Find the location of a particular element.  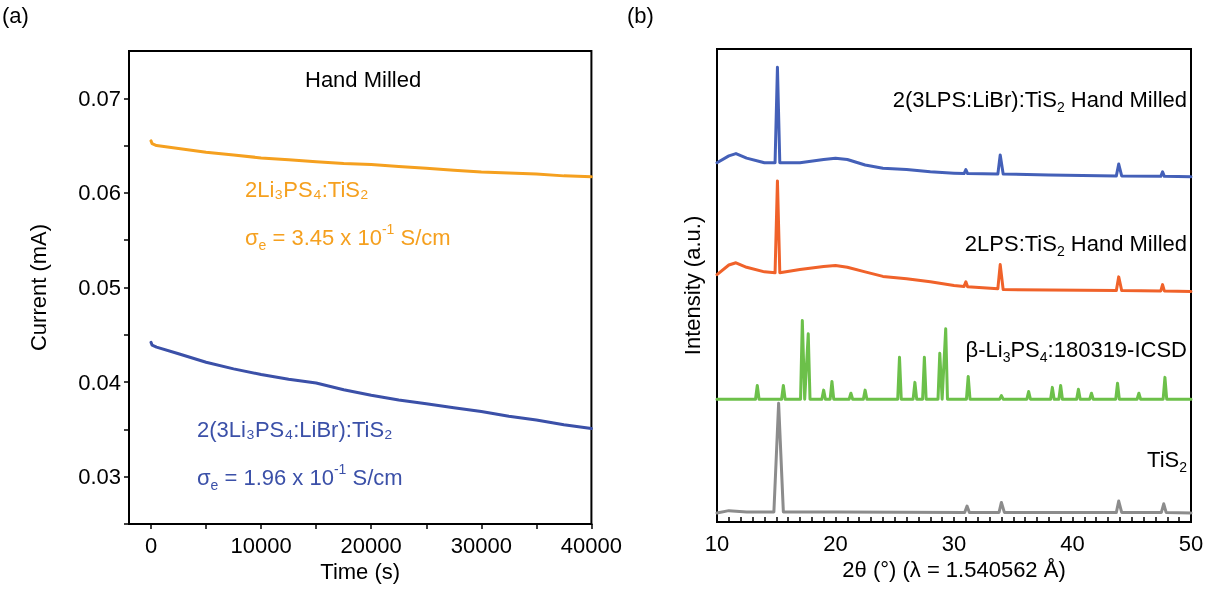

chart-title: (a) is located at coordinates (15, 15).